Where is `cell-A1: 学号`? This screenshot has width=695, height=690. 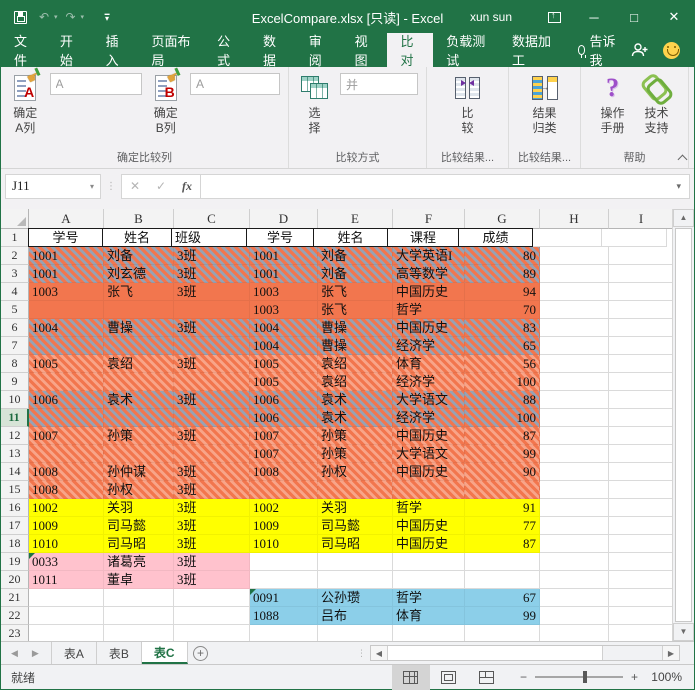
cell-A1: 学号 is located at coordinates (65, 237).